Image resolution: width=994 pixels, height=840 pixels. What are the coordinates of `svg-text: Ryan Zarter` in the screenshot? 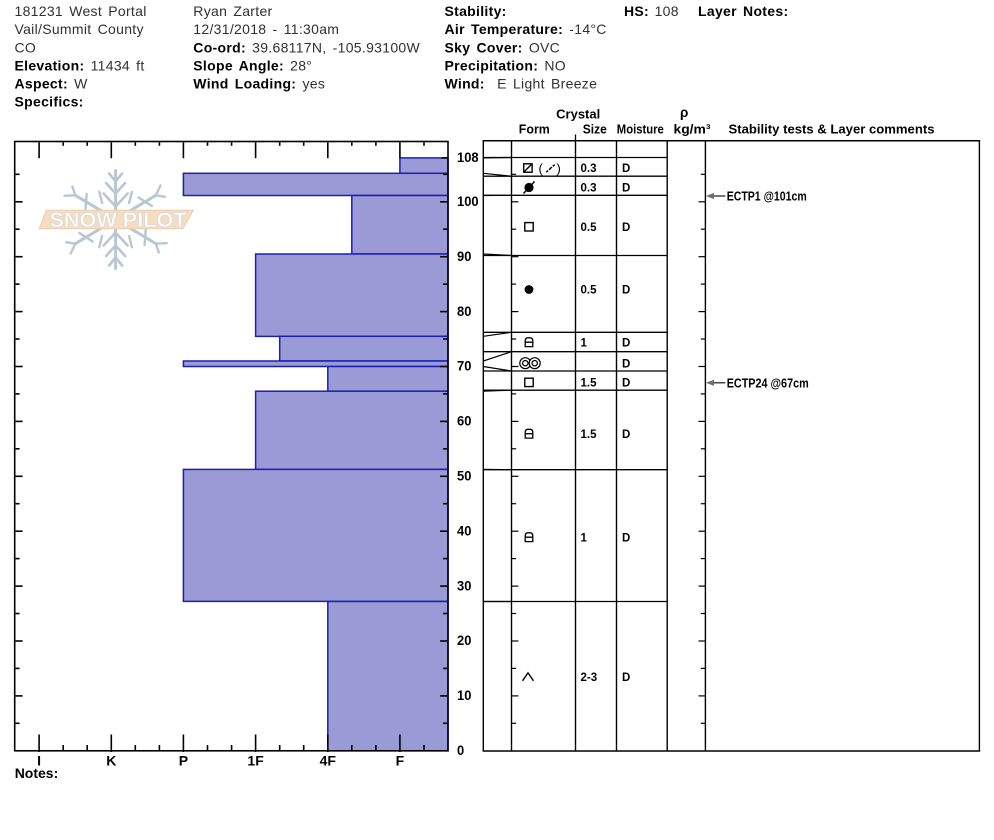 It's located at (232, 11).